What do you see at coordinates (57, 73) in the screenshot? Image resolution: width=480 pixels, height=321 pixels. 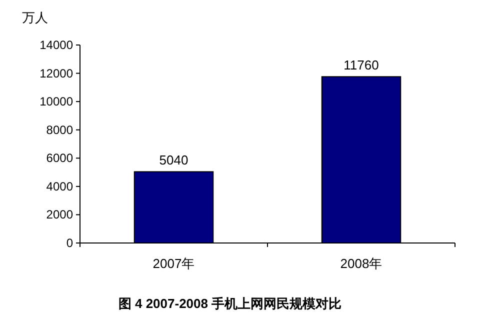 I see `y-tick-label: 12000` at bounding box center [57, 73].